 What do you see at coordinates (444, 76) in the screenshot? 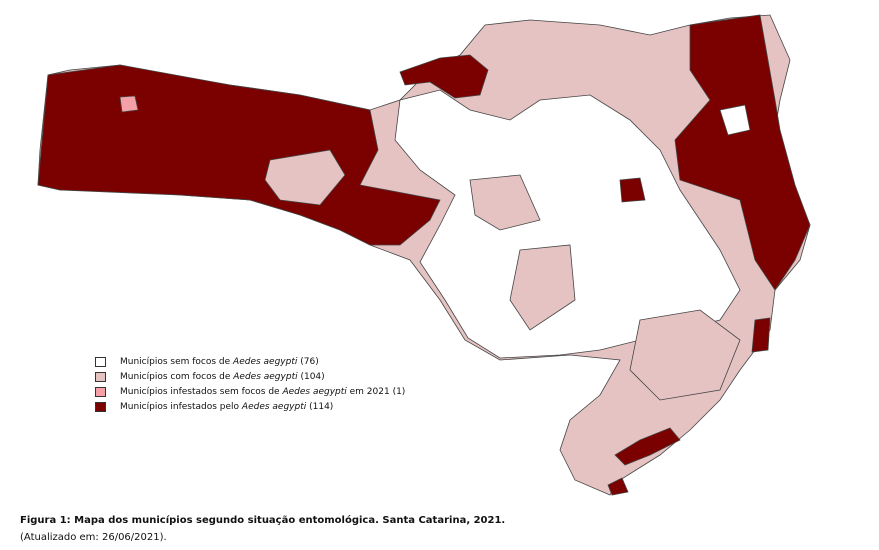
I see `region-infested-north` at bounding box center [444, 76].